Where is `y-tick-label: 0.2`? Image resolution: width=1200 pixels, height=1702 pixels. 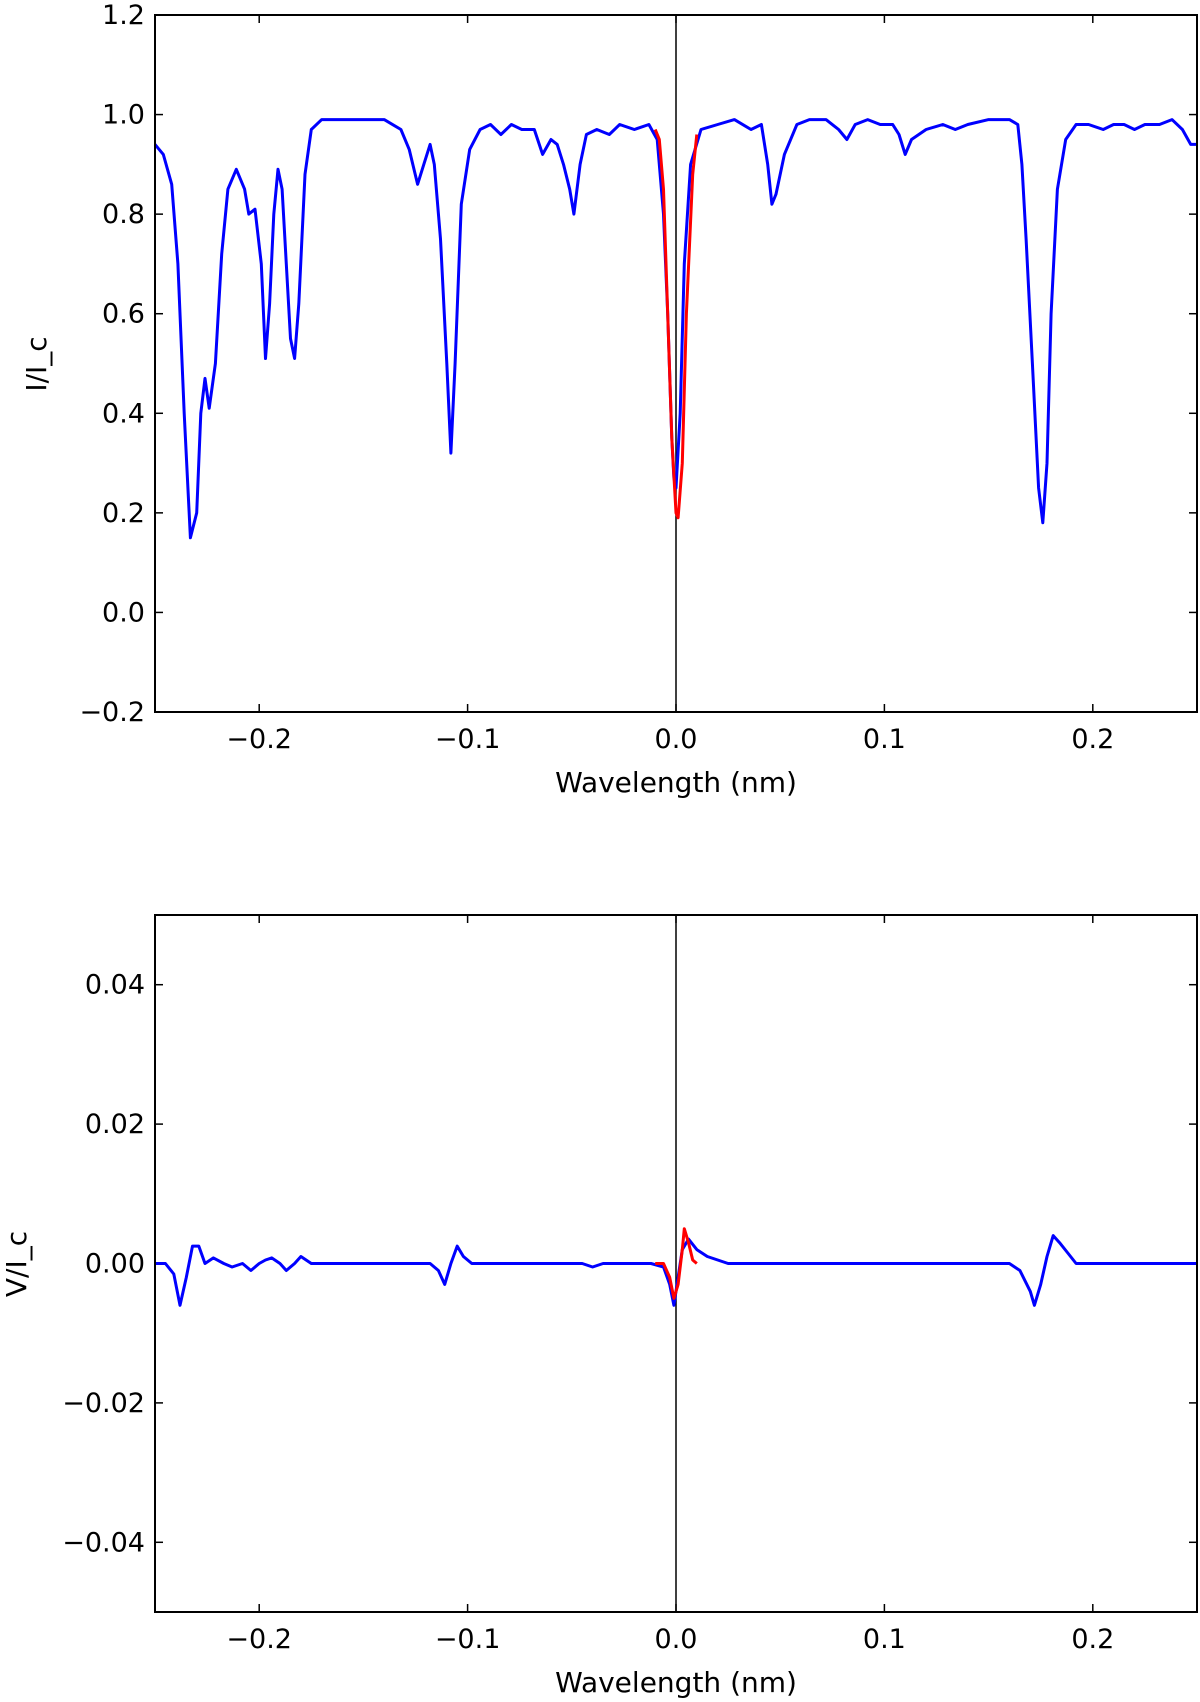
y-tick-label: 0.2 is located at coordinates (123, 513).